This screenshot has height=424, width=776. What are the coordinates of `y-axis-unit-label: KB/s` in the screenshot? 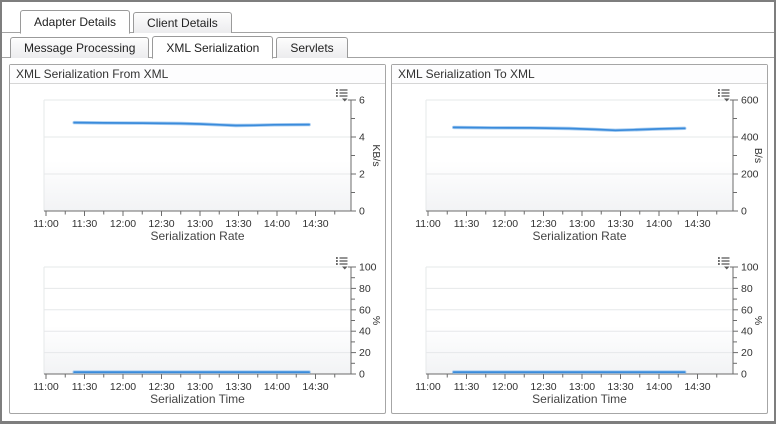 It's located at (376, 155).